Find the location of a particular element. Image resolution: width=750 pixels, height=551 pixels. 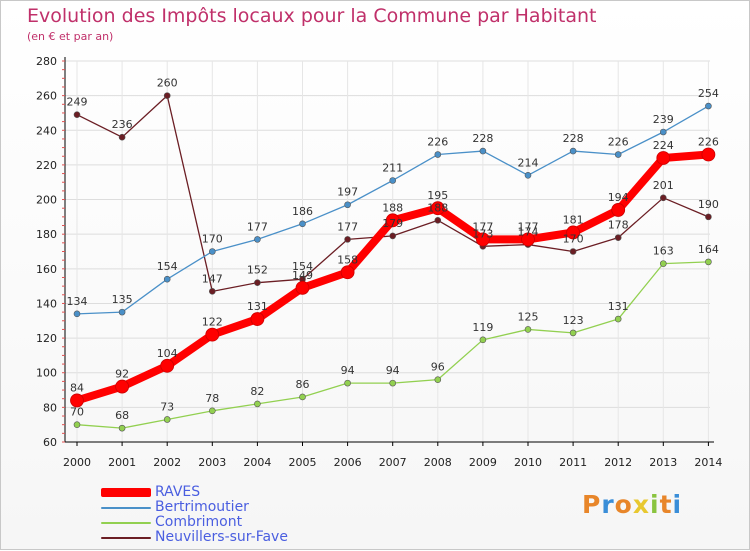

data-label-neuv: 179 is located at coordinates (392, 223).